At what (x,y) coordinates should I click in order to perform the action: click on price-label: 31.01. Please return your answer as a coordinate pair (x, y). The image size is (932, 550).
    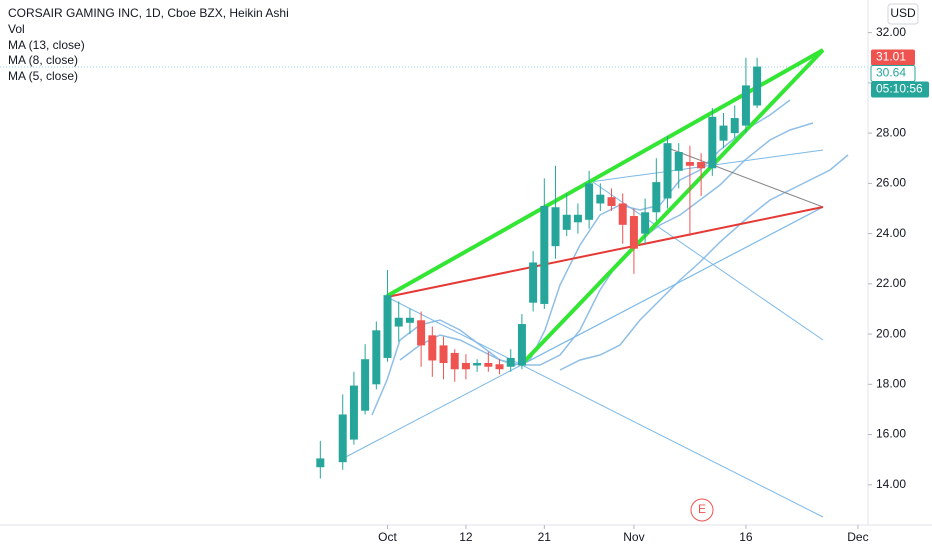
    Looking at the image, I should click on (891, 57).